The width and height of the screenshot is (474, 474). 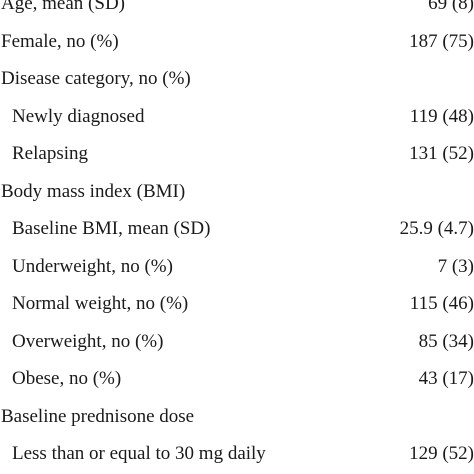 I want to click on table-row-bmi: Body mass index (BMI), so click(x=237, y=192).